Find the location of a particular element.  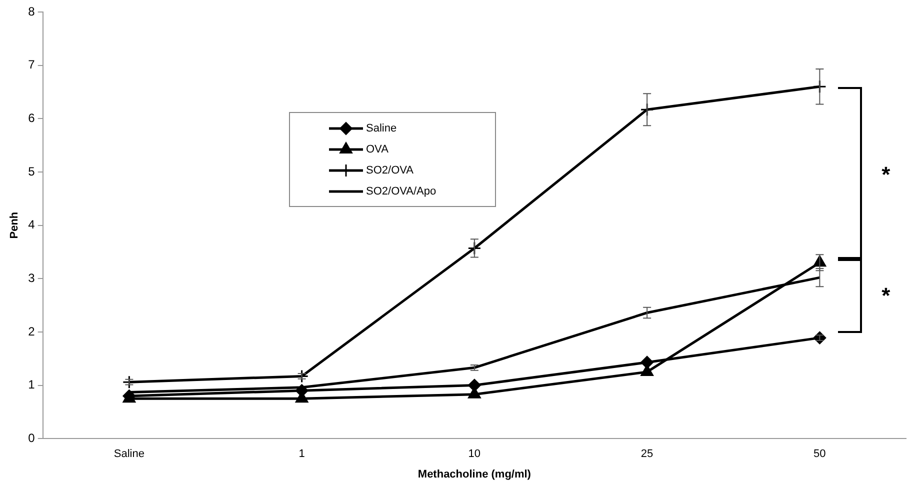

x-tick-label: Saline is located at coordinates (129, 454).